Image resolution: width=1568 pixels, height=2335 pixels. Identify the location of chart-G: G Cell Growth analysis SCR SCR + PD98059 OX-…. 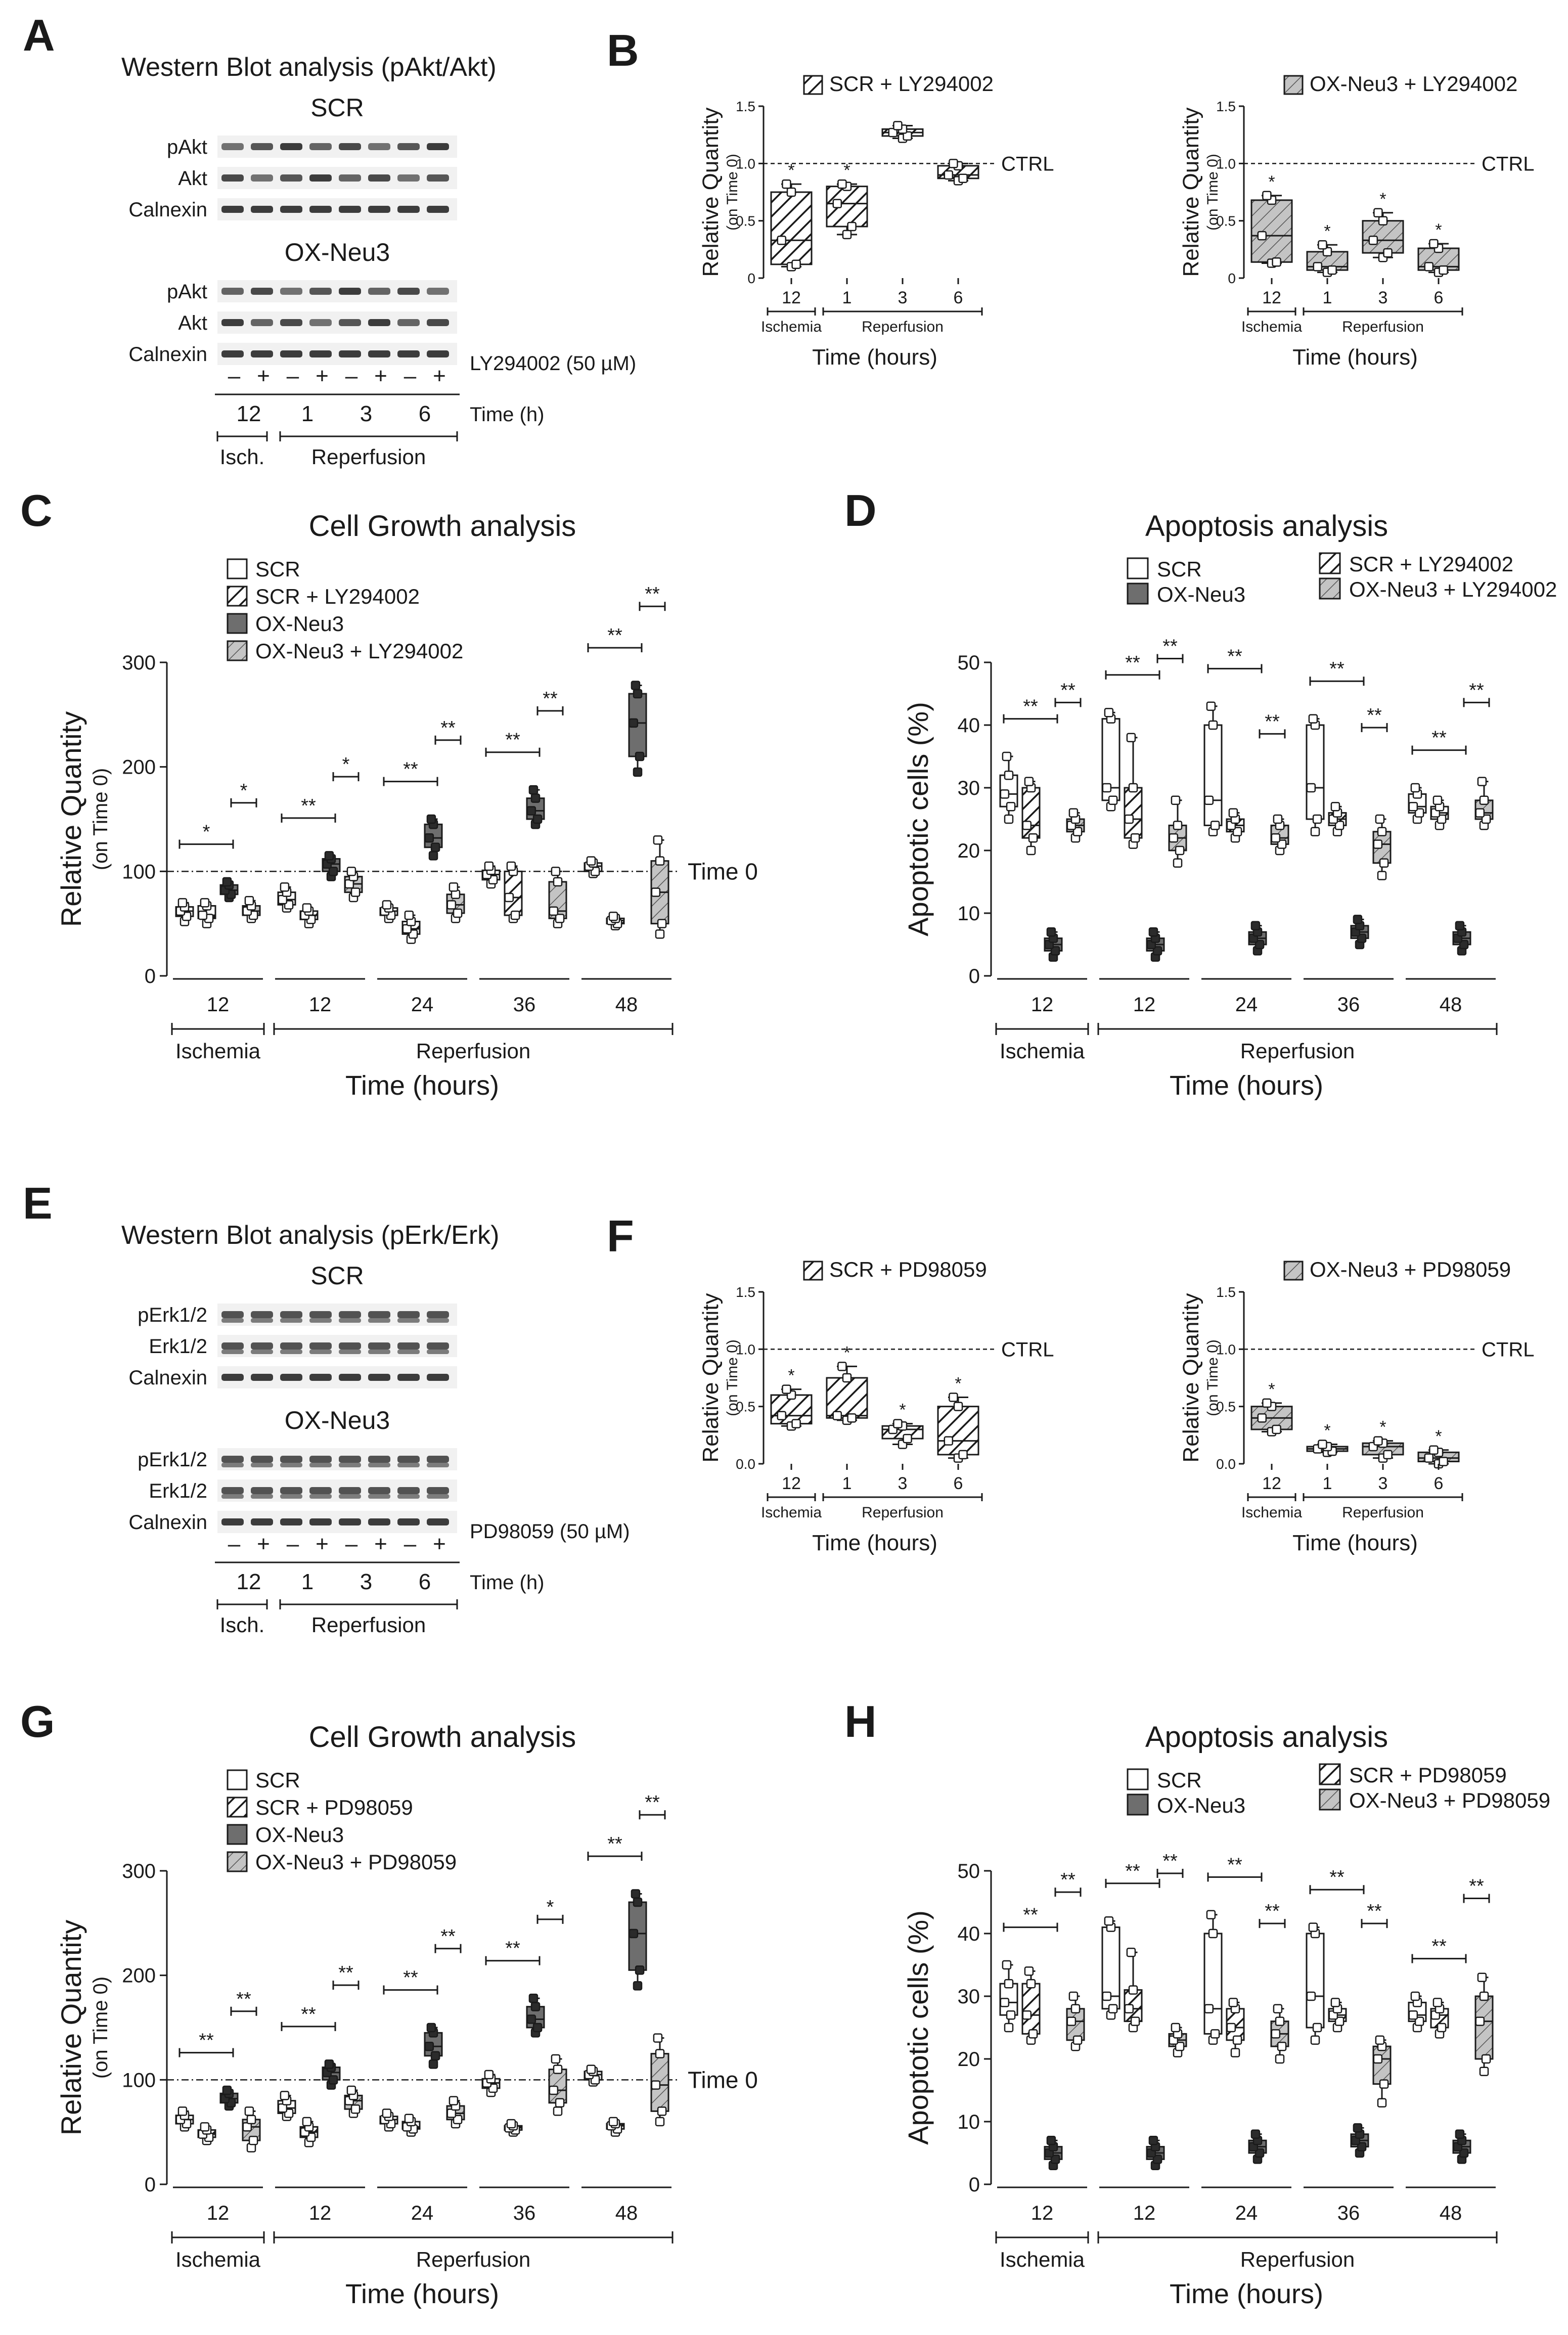
(389, 2002).